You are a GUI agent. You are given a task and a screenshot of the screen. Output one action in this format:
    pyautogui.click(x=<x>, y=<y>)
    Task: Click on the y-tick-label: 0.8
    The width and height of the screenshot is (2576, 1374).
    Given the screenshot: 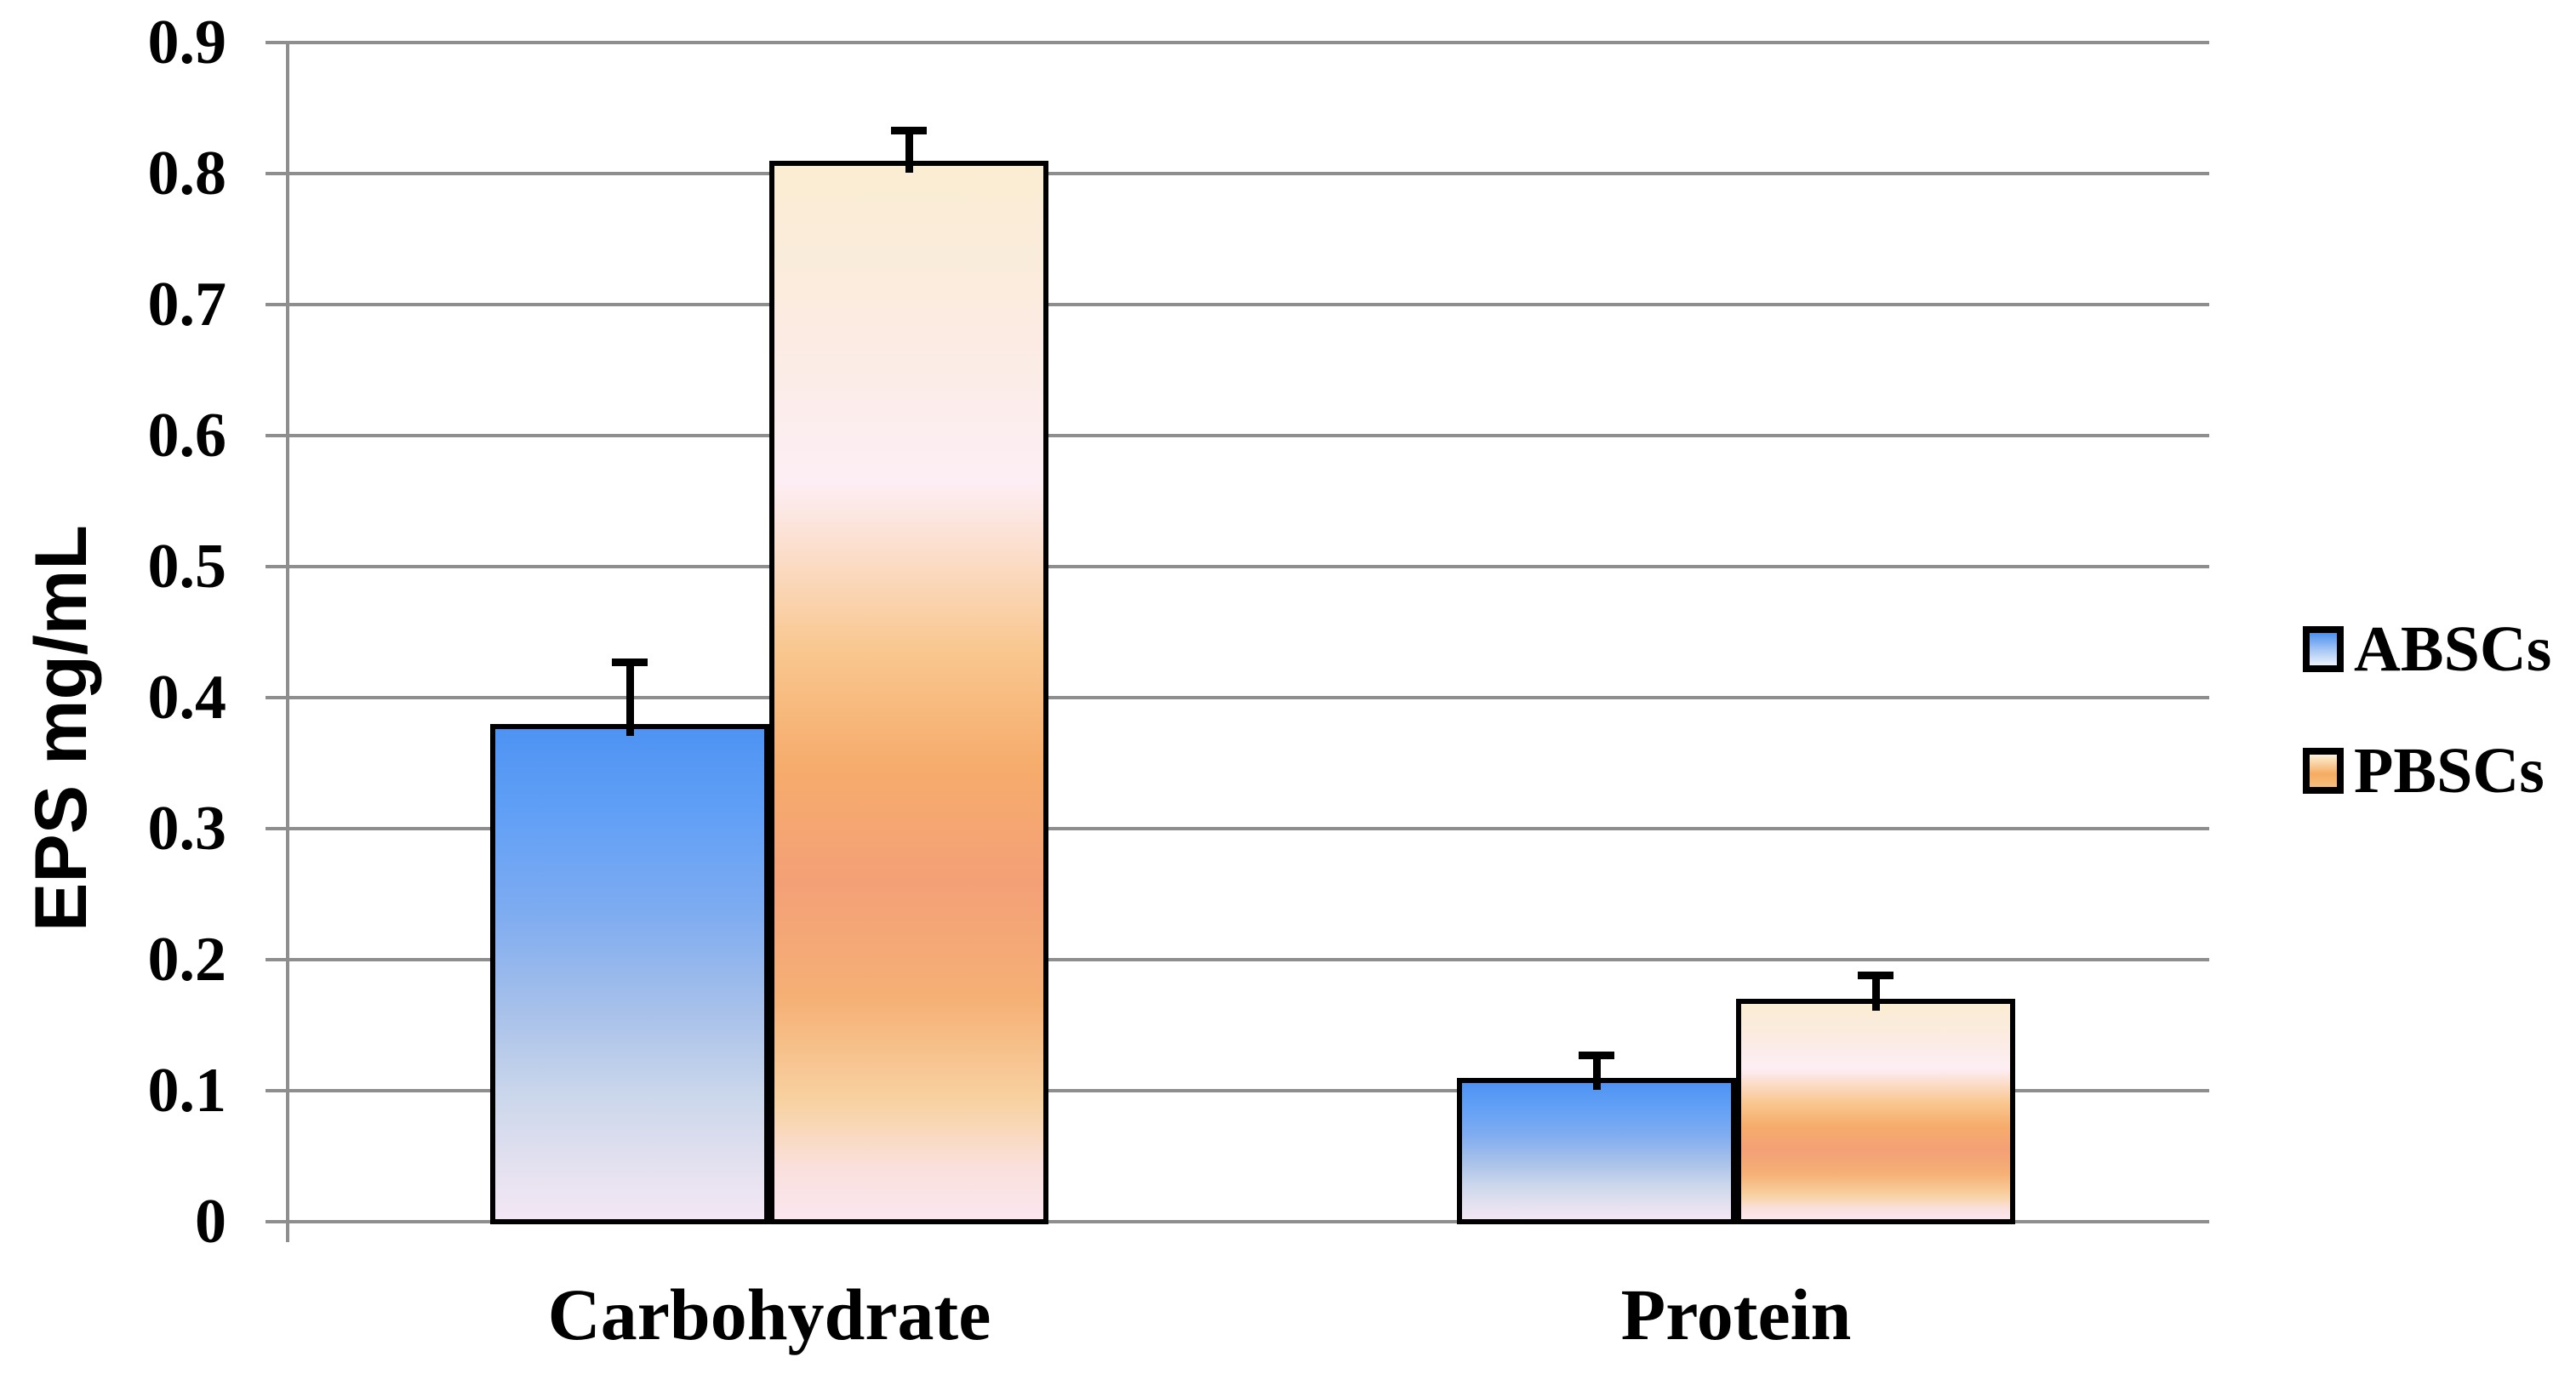 What is the action you would take?
    pyautogui.click(x=187, y=173)
    